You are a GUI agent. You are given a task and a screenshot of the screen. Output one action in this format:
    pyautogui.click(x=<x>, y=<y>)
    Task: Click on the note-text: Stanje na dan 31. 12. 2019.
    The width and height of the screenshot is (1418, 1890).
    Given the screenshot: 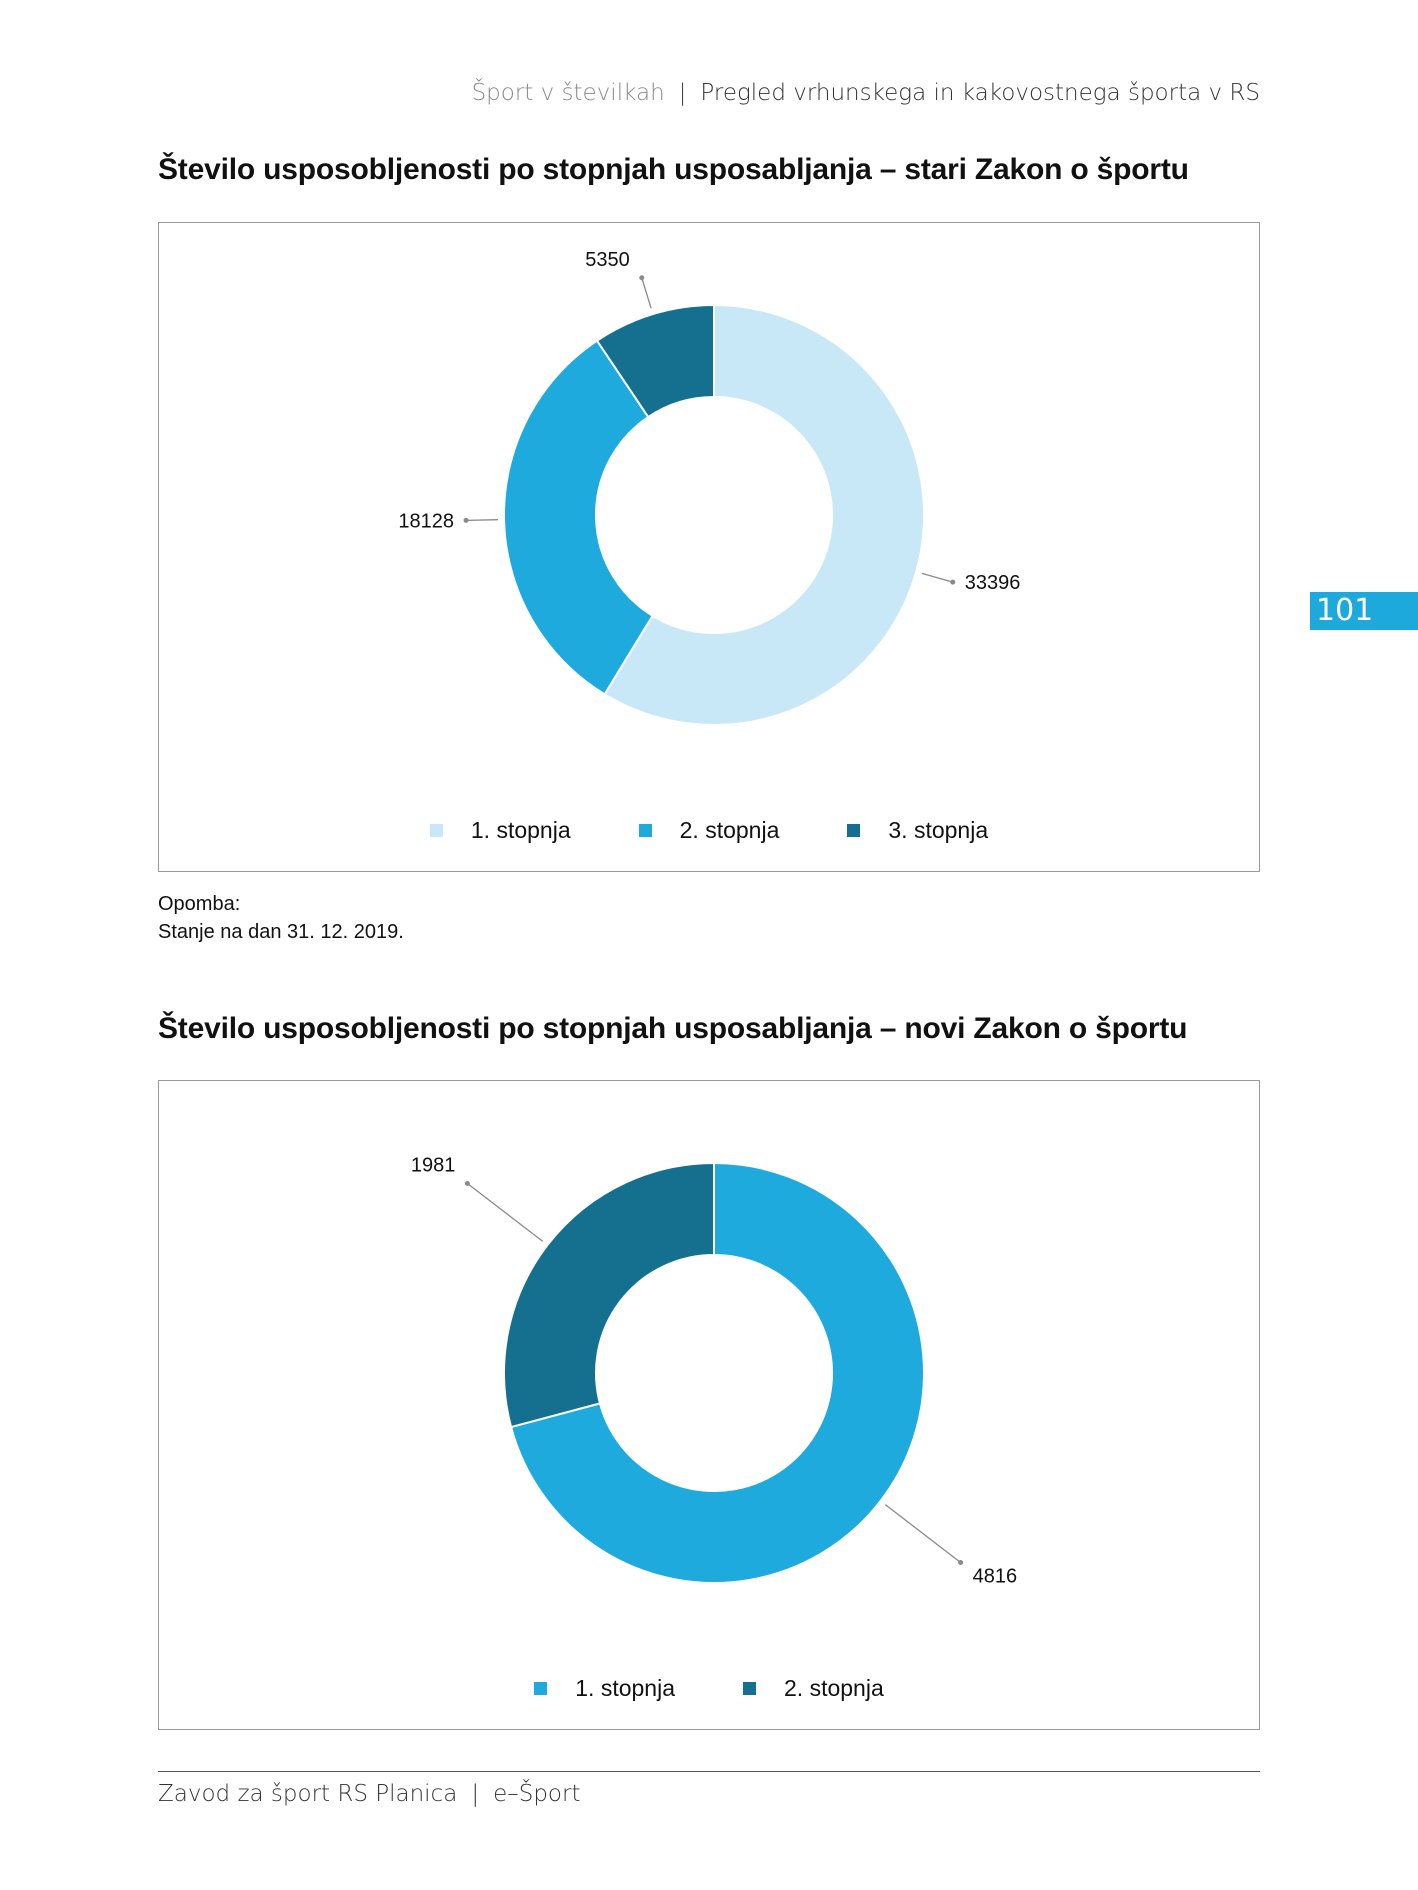 What is the action you would take?
    pyautogui.click(x=281, y=932)
    